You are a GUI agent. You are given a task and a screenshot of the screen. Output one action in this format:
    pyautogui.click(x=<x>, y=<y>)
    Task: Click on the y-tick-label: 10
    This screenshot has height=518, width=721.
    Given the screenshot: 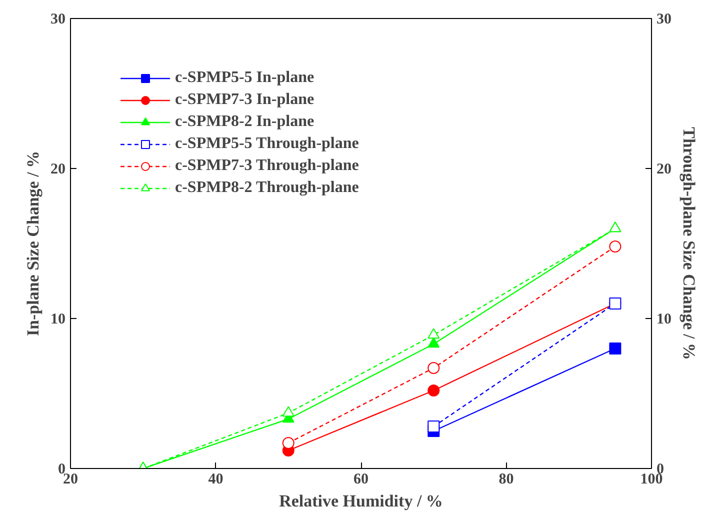 What is the action you would take?
    pyautogui.click(x=58, y=320)
    